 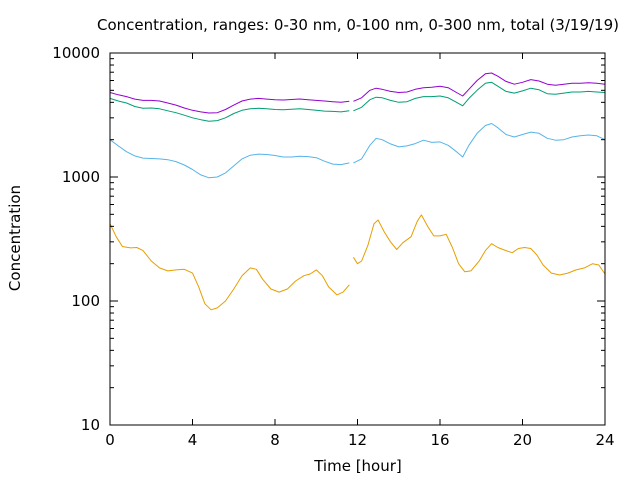 What do you see at coordinates (357, 466) in the screenshot?
I see `x-axis-label: Time [hour]` at bounding box center [357, 466].